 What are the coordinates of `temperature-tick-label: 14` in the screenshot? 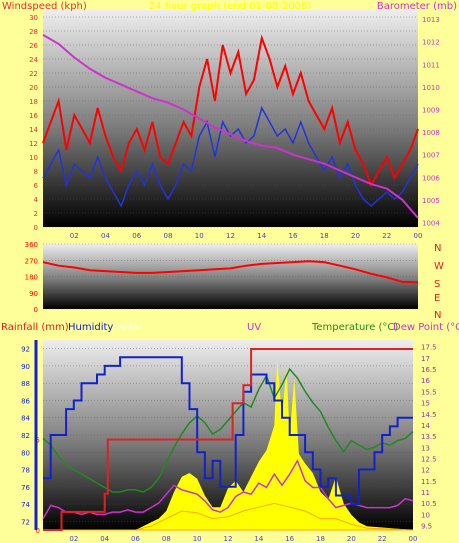 It's located at (425, 426).